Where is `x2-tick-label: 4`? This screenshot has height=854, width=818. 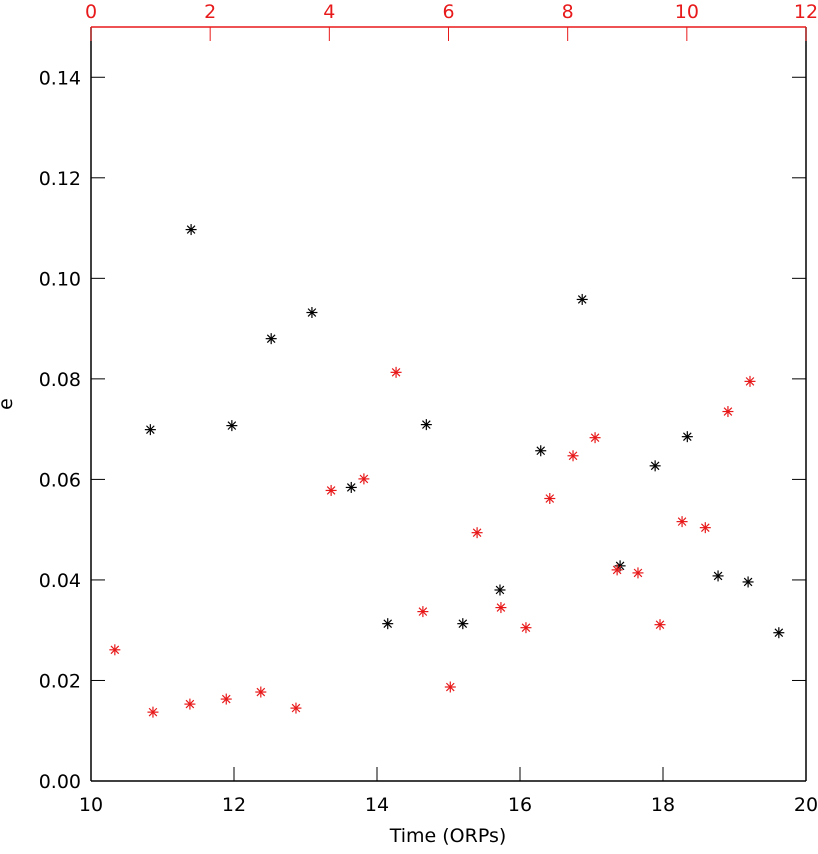
x2-tick-label: 4 is located at coordinates (329, 12).